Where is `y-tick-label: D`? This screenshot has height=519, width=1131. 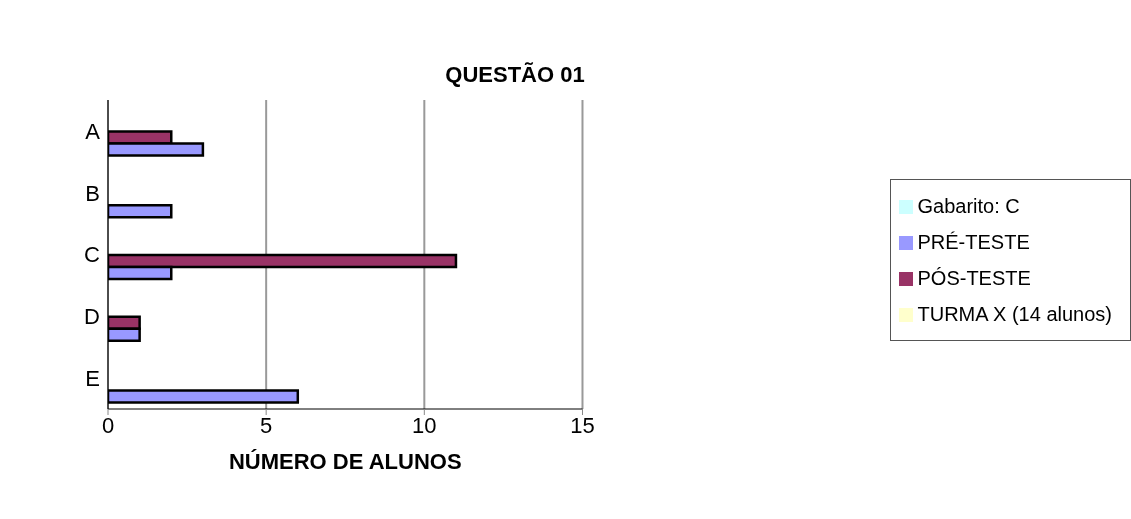
y-tick-label: D is located at coordinates (92, 317).